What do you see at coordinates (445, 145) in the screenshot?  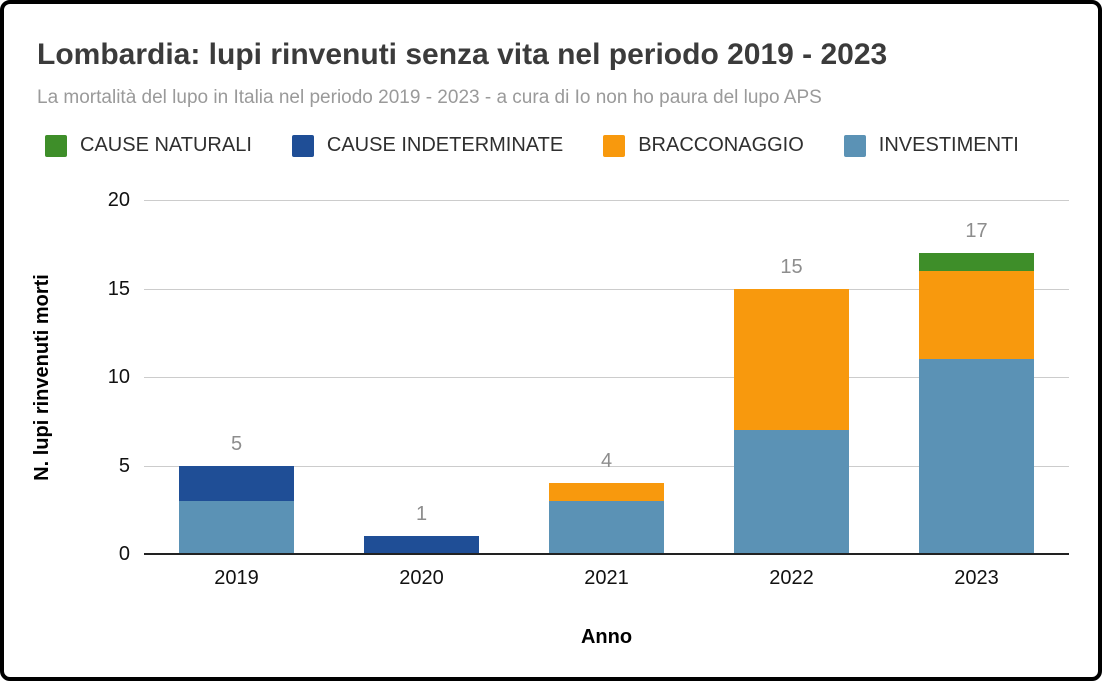 I see `legend-label: CAUSE INDETERMINATE` at bounding box center [445, 145].